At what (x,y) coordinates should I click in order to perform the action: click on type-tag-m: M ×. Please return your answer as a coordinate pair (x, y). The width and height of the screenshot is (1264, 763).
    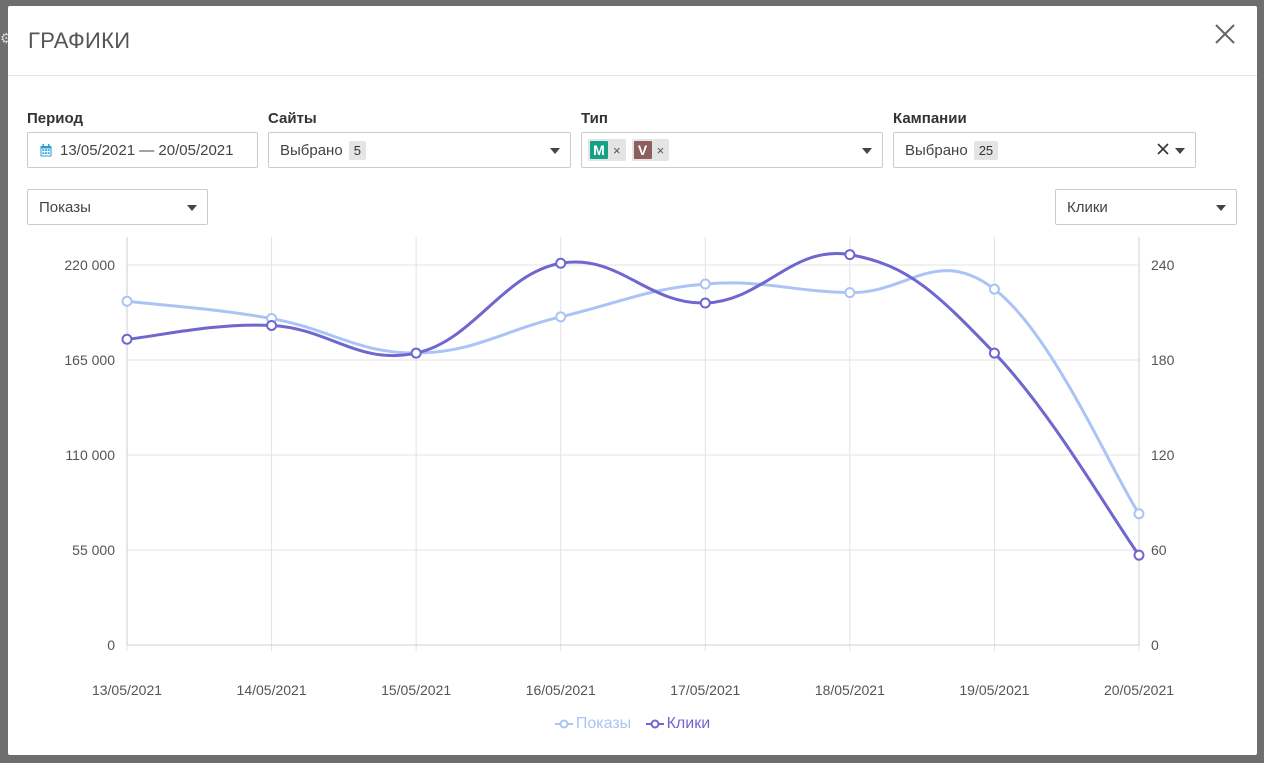
    Looking at the image, I should click on (607, 150).